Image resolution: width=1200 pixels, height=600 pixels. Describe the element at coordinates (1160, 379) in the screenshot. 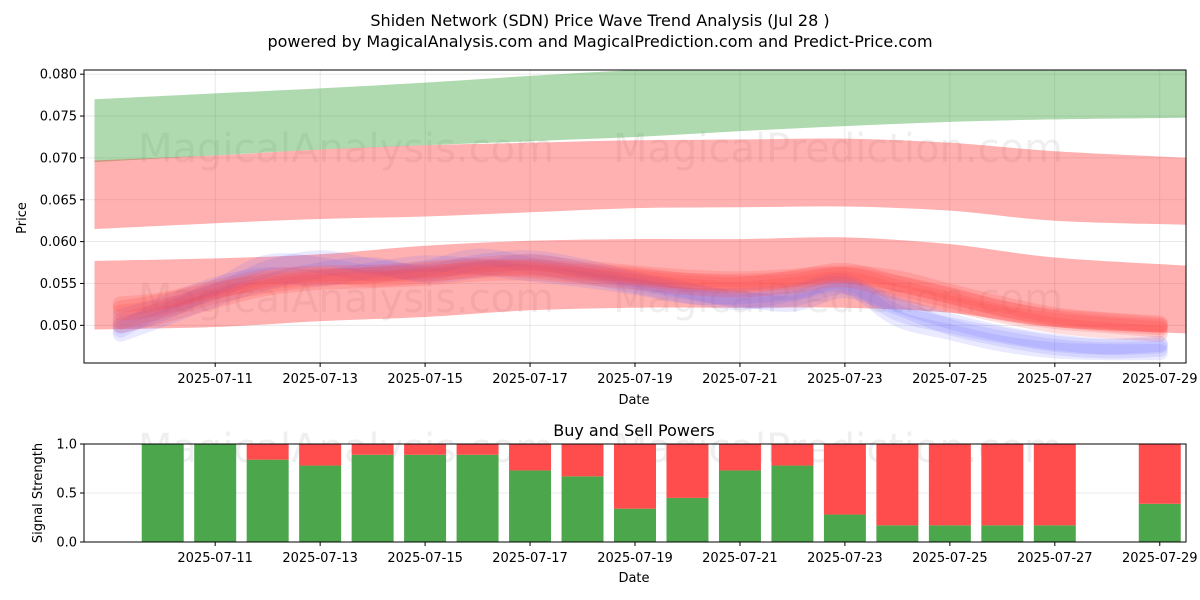

I see `price-x-tick-label: 2025-07-29` at that location.